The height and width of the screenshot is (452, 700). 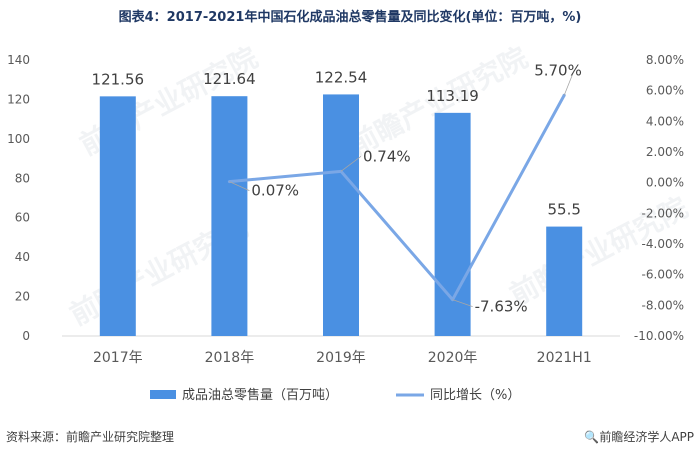 What do you see at coordinates (341, 358) in the screenshot?
I see `x-tick-label: 2019年` at bounding box center [341, 358].